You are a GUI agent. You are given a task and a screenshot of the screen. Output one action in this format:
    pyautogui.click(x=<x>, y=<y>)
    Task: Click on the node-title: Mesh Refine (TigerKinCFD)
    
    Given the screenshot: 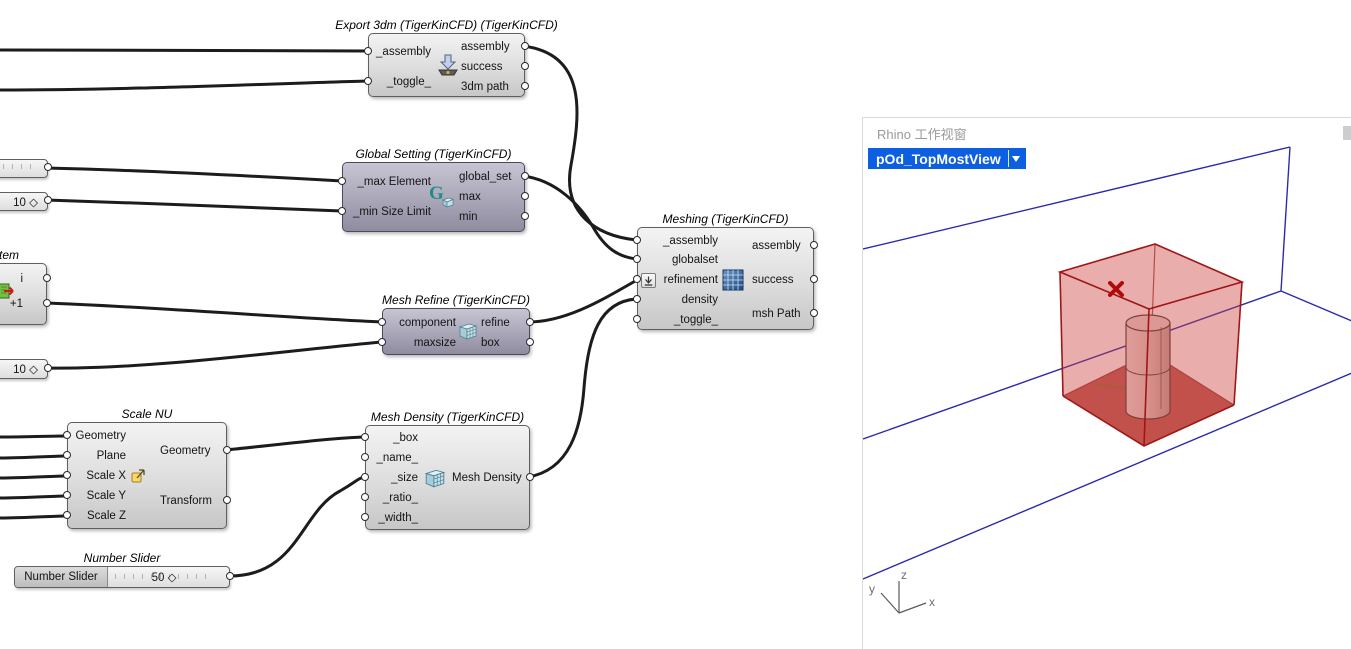 What is the action you would take?
    pyautogui.click(x=456, y=300)
    